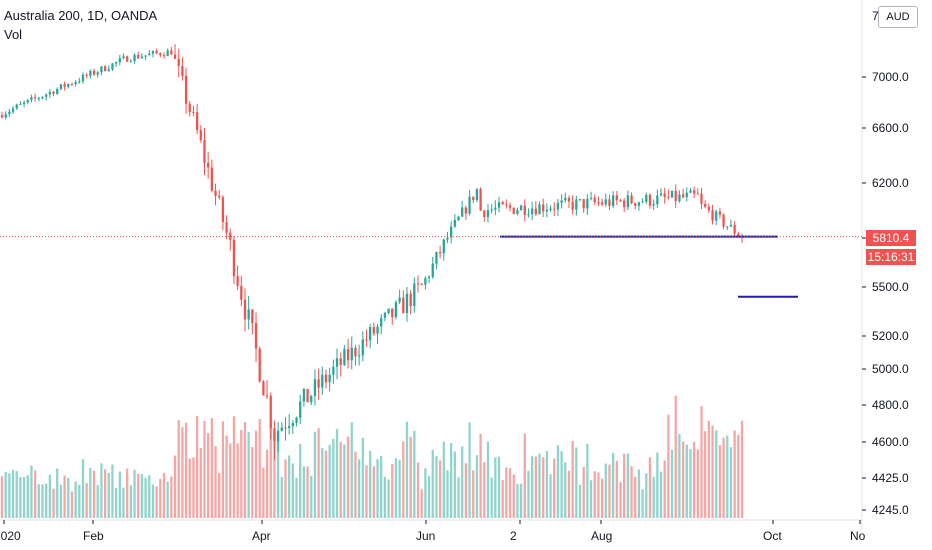  Describe the element at coordinates (890, 287) in the screenshot. I see `price-tick-label: 5500.0` at that location.